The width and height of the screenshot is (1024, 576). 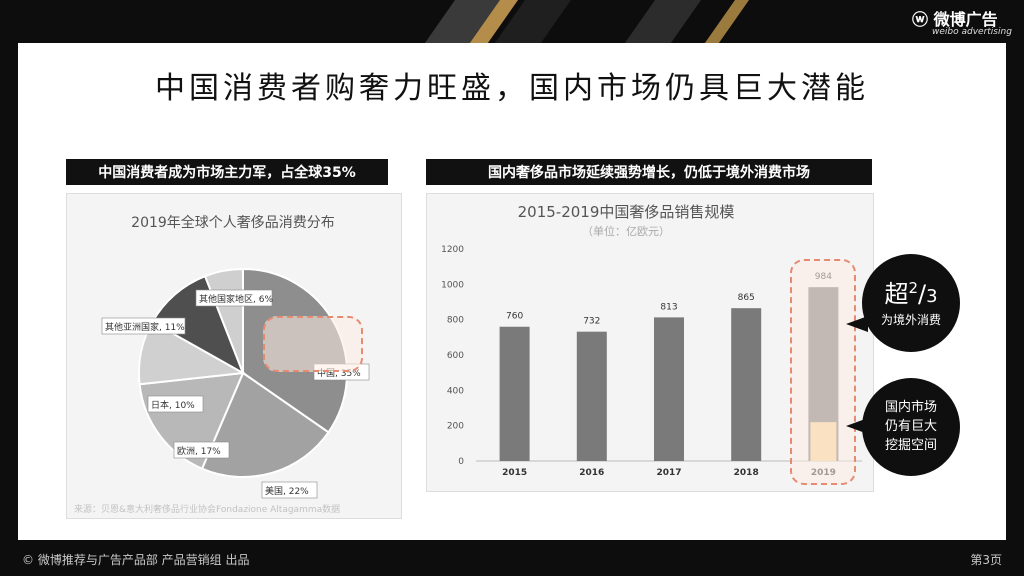 What do you see at coordinates (452, 285) in the screenshot?
I see `bar-y-tick: 1000` at bounding box center [452, 285].